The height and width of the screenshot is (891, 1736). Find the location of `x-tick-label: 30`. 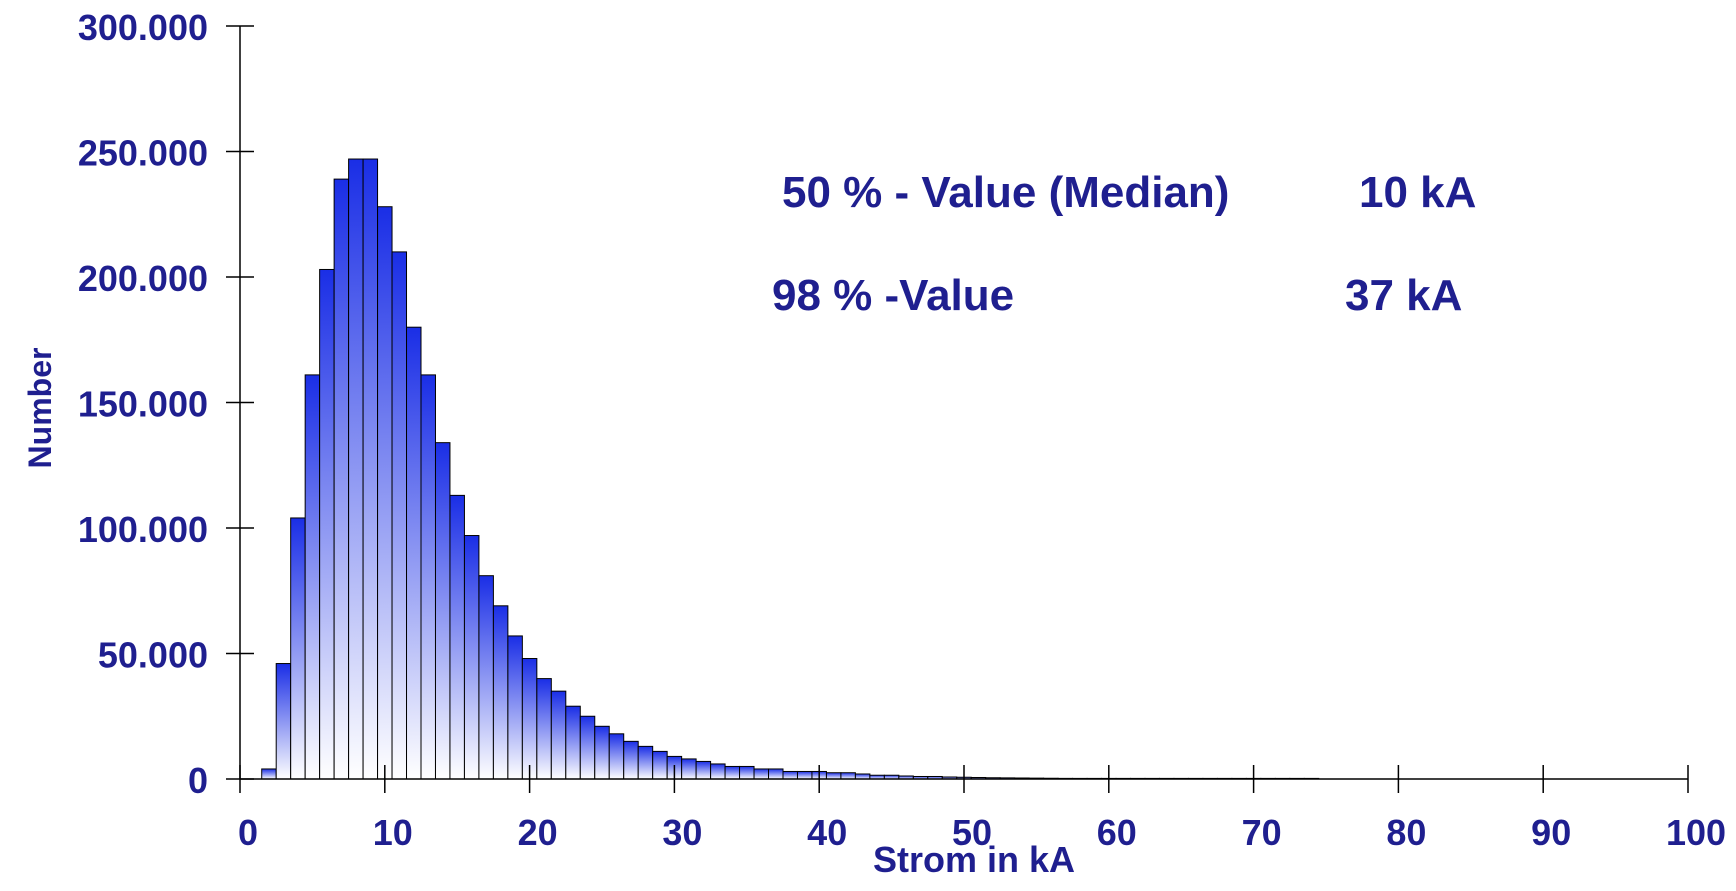

x-tick-label: 30 is located at coordinates (682, 832).